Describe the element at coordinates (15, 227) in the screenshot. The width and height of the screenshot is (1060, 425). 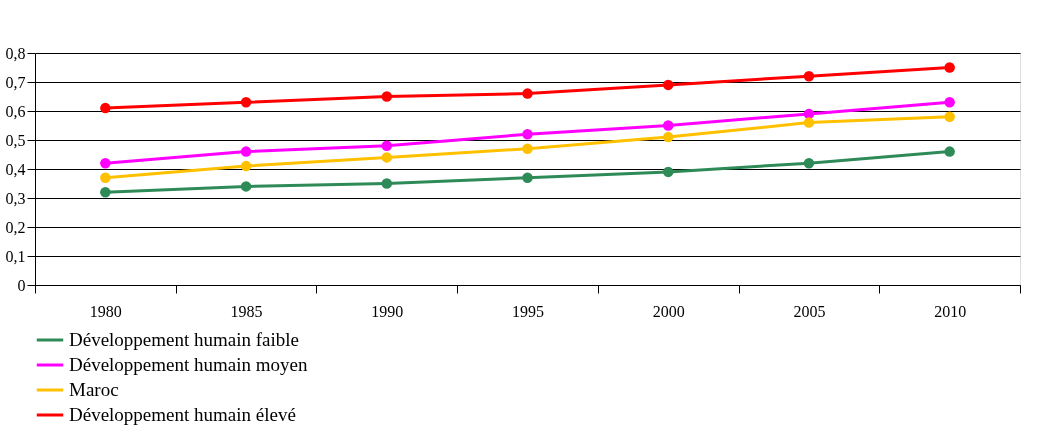
I see `y-tick-label: 0,2` at that location.